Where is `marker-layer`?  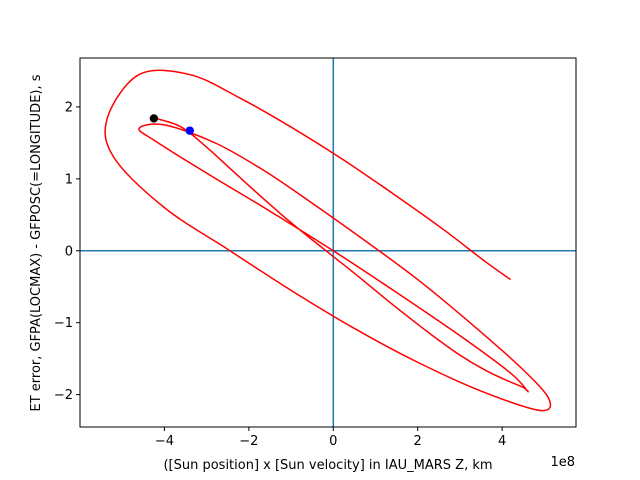 marker-layer is located at coordinates (171, 124).